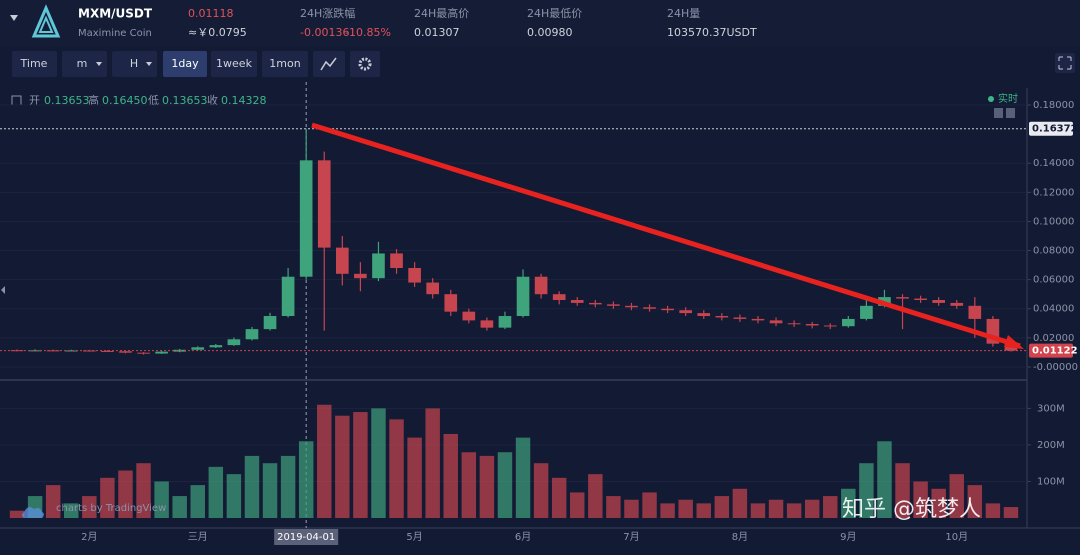  What do you see at coordinates (1055, 129) in the screenshot?
I see `price-tag-label: 0.16372` at bounding box center [1055, 129].